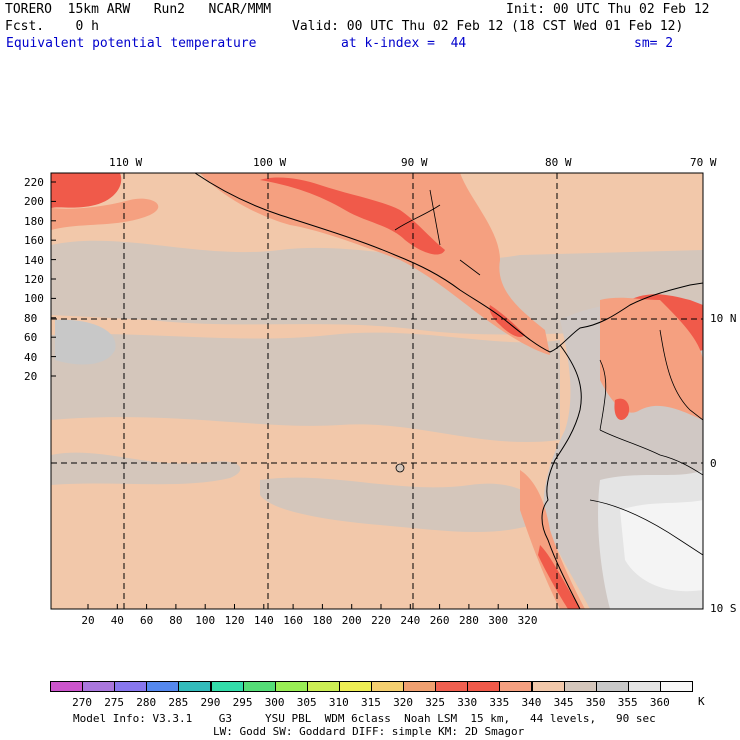 This screenshot has width=740, height=740. I want to click on lon-label-70w: 70 W, so click(703, 162).